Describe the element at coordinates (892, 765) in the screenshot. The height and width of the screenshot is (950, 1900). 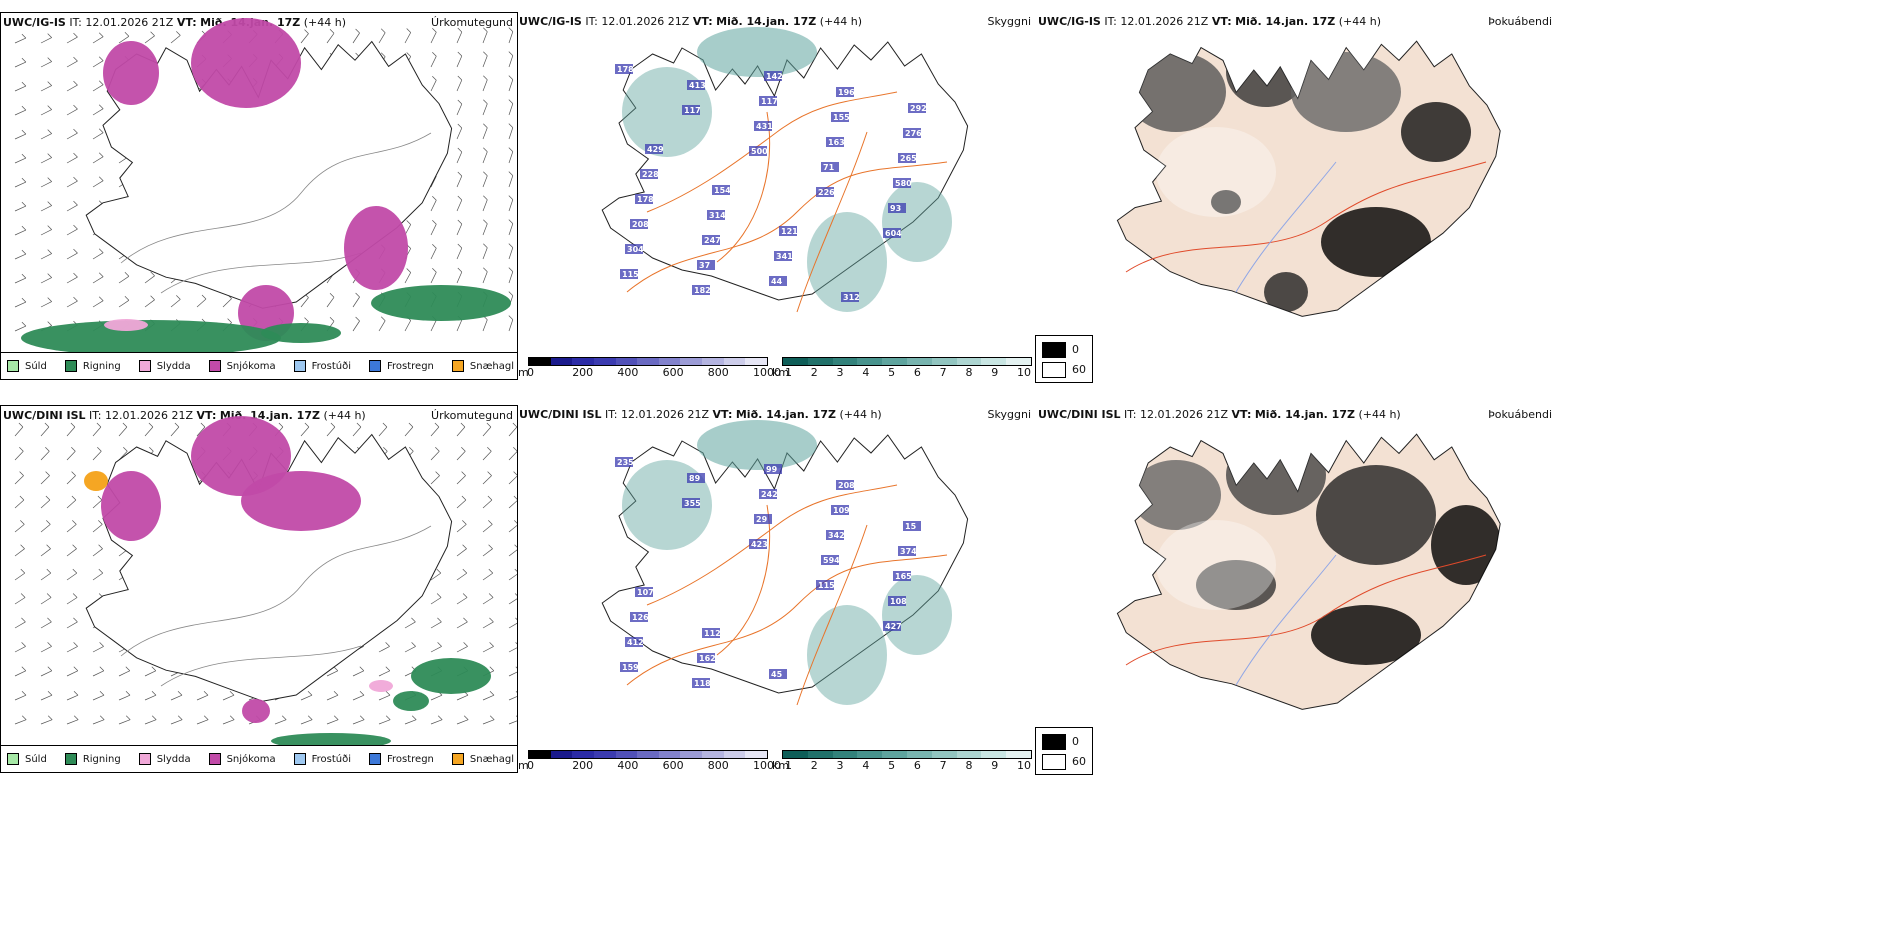
I see `colorbar-tick: 5` at that location.